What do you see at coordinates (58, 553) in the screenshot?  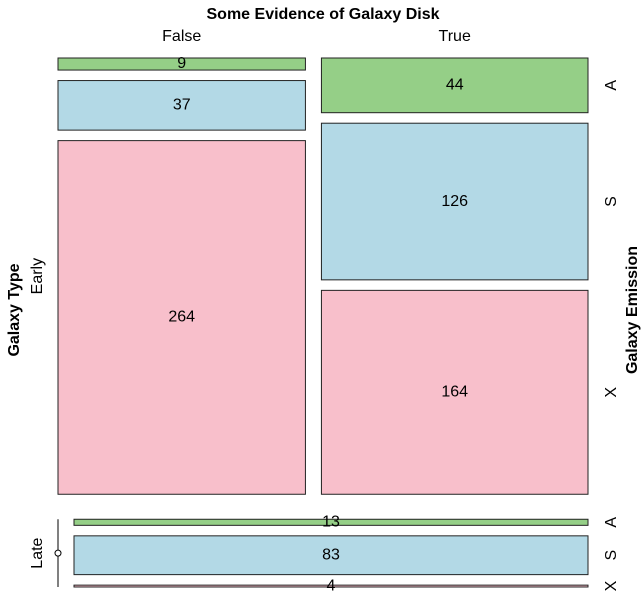 I see `zero-cell-marker` at bounding box center [58, 553].